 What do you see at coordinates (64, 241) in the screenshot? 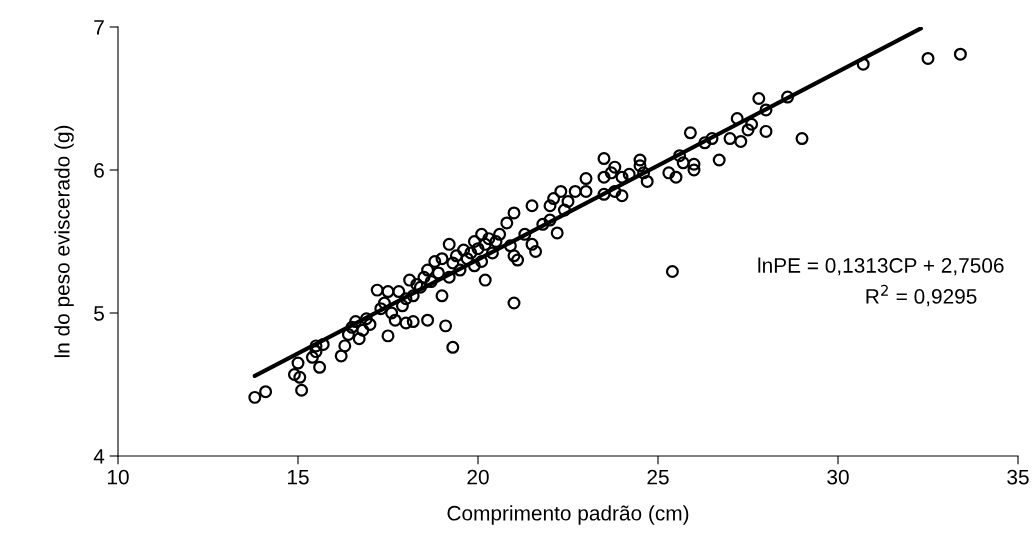
I see `y-axis-title: ln do peso eviscerado (g)` at bounding box center [64, 241].